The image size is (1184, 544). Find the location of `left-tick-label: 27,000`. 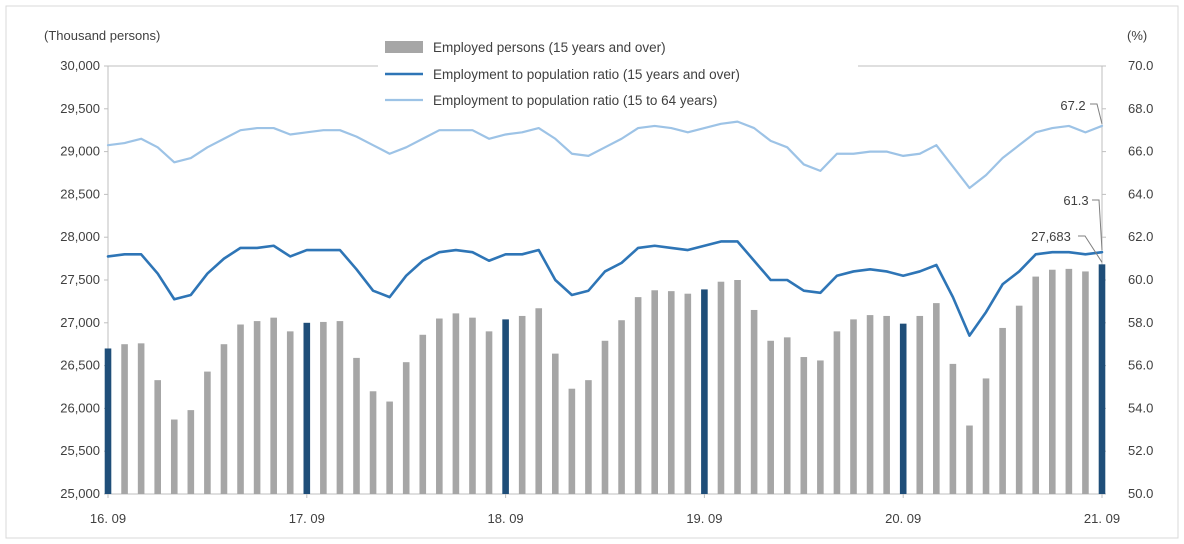

left-tick-label: 27,000 is located at coordinates (80, 322).